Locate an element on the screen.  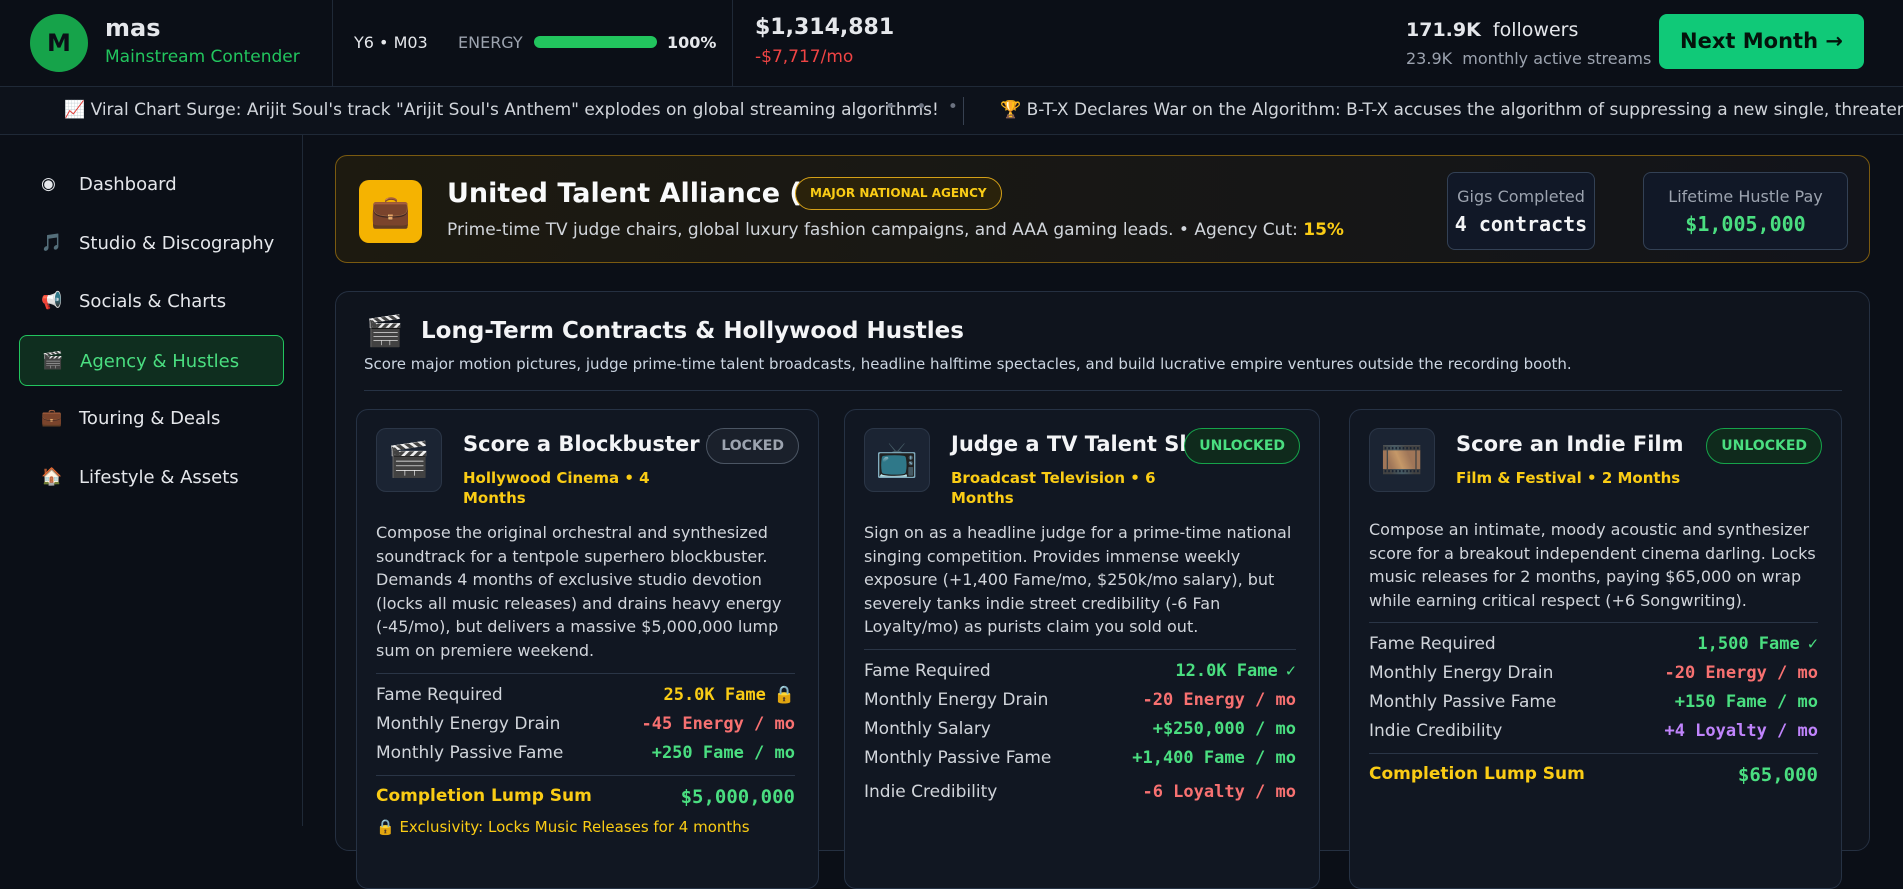
lump-sum: Completion Lump Sum $5,000,000 is located at coordinates (585, 791).